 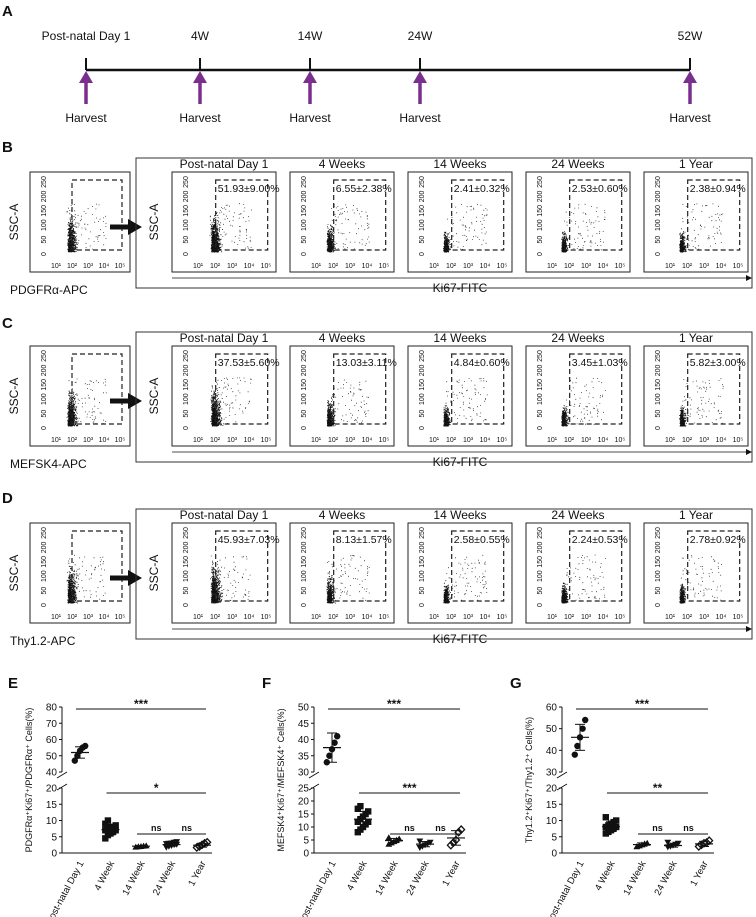 I want to click on marker-axis-label: MEFSK4-APC, so click(x=48, y=464).